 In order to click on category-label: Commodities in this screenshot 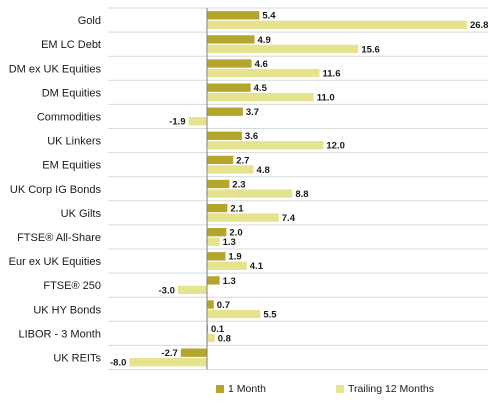, I will do `click(69, 117)`.